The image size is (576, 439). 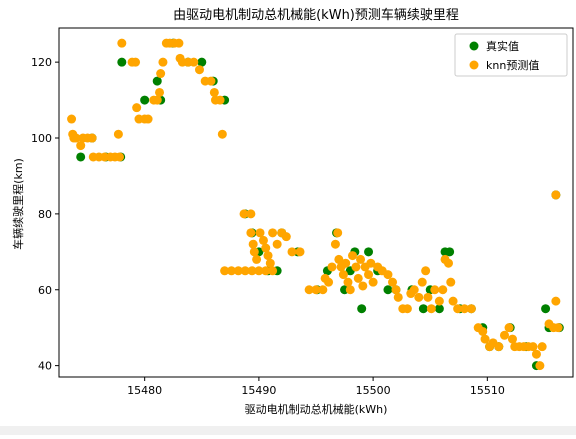 I want to click on legend-box, so click(x=511, y=55).